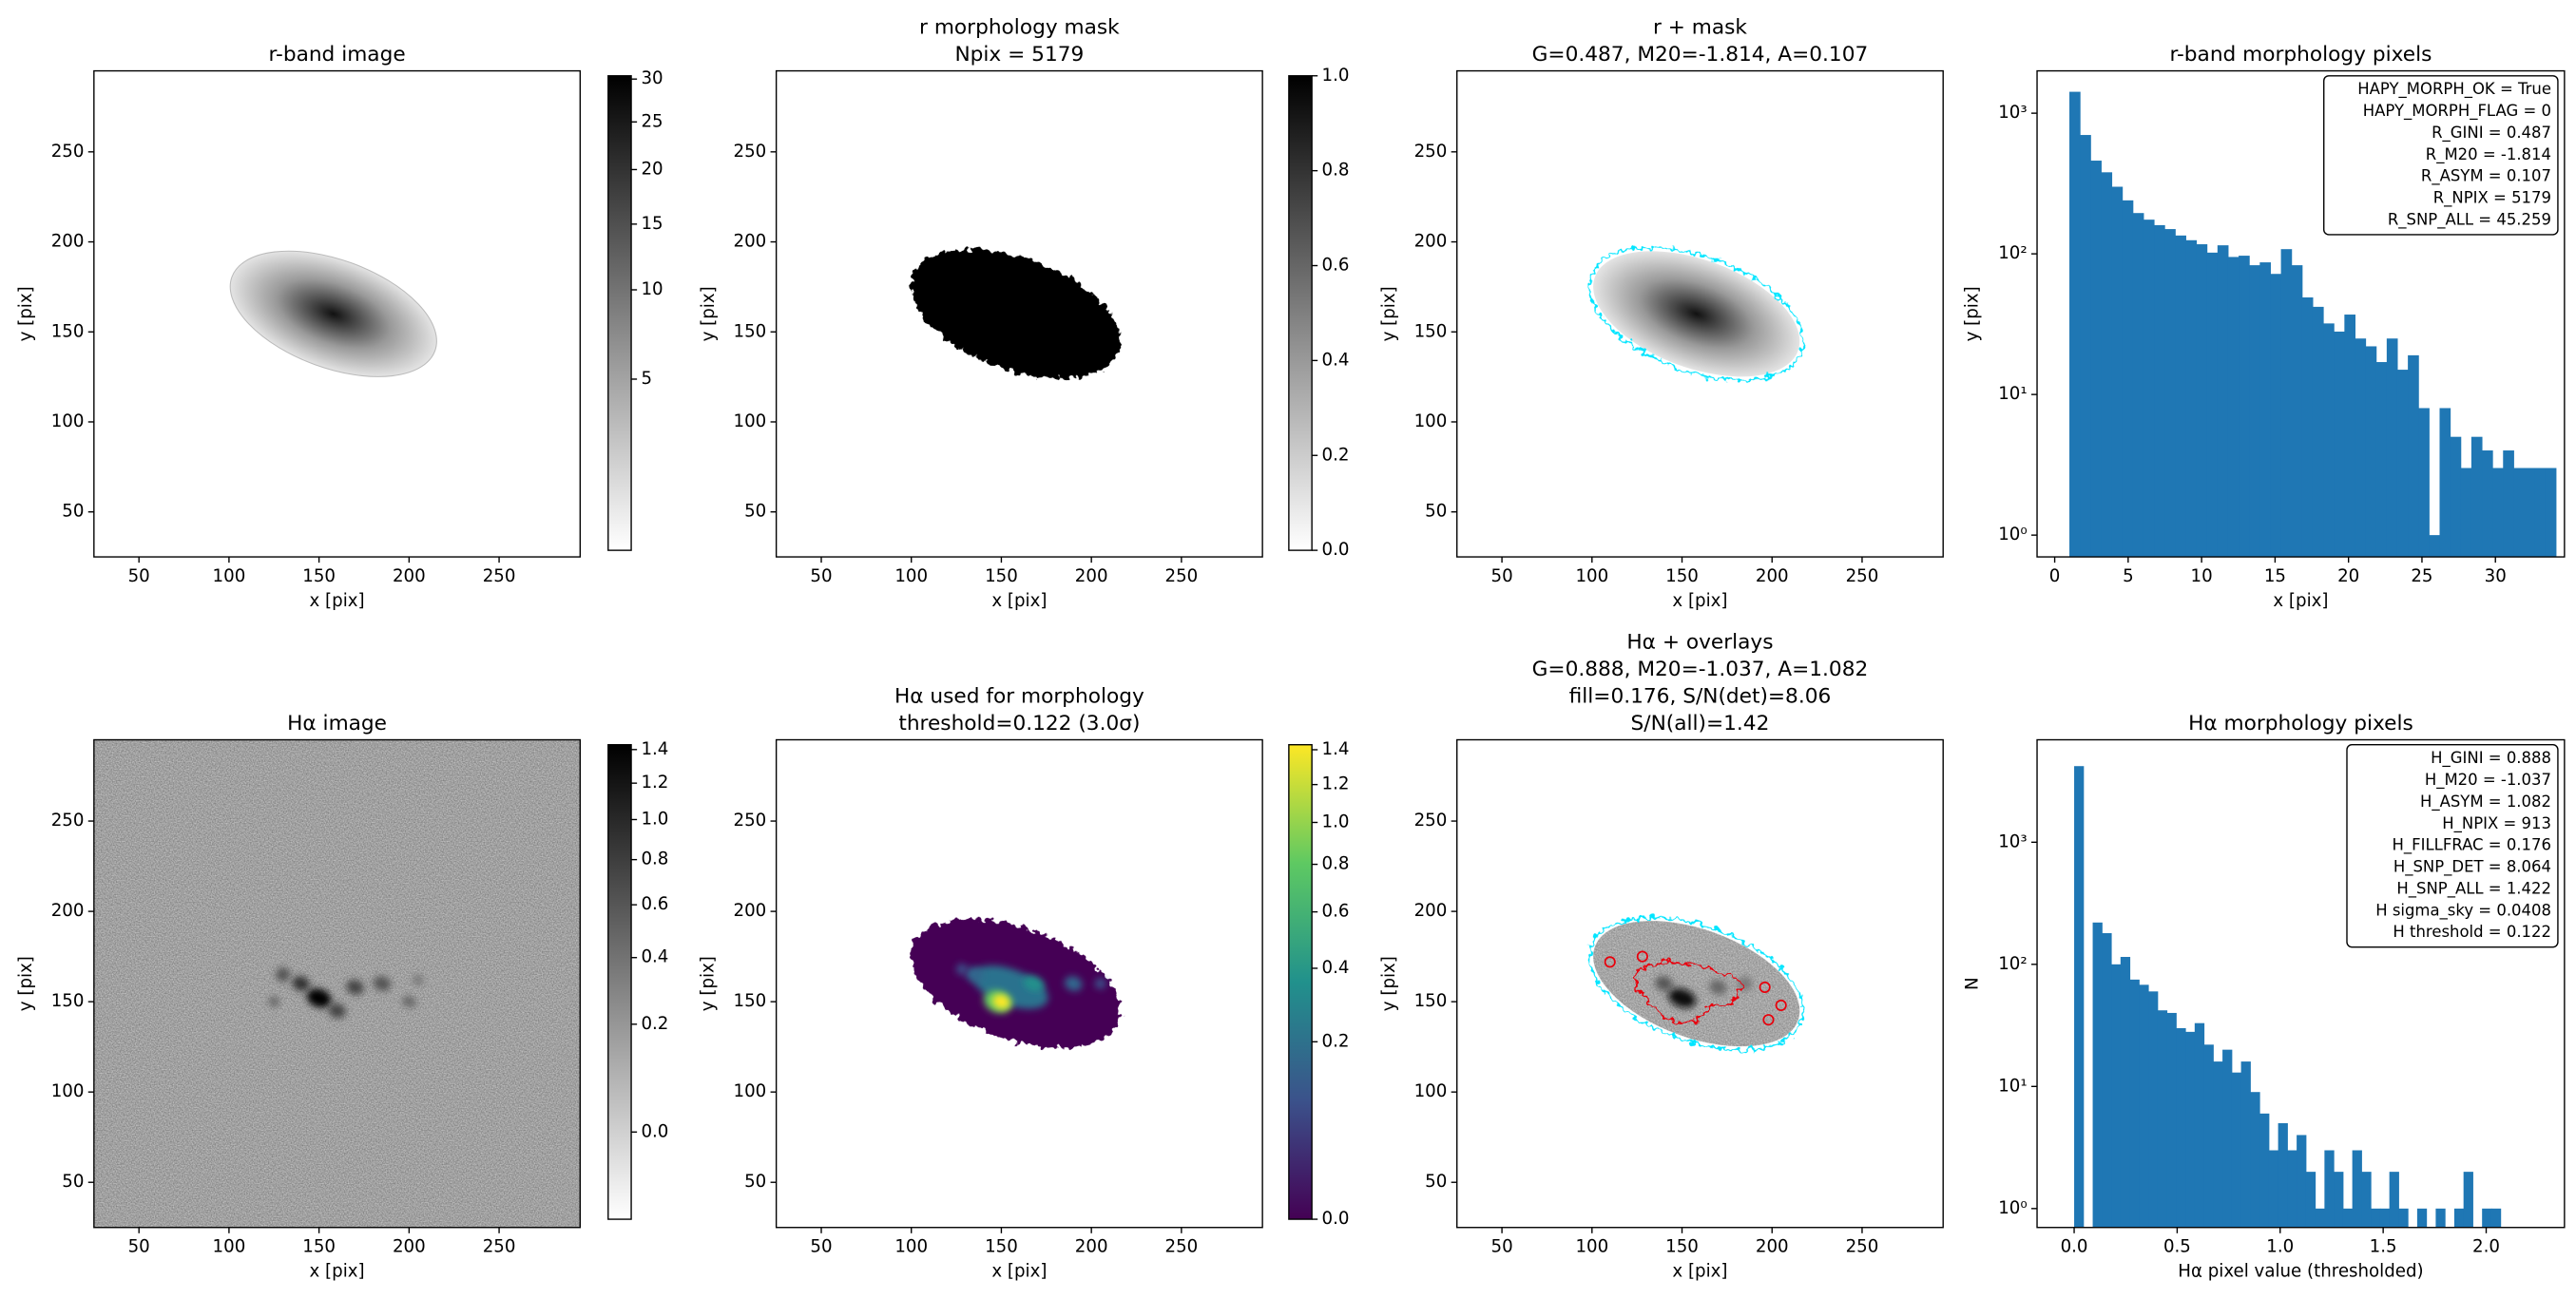 This screenshot has height=1299, width=2576. I want to click on annotation: H threshold = 0.122, so click(2472, 932).